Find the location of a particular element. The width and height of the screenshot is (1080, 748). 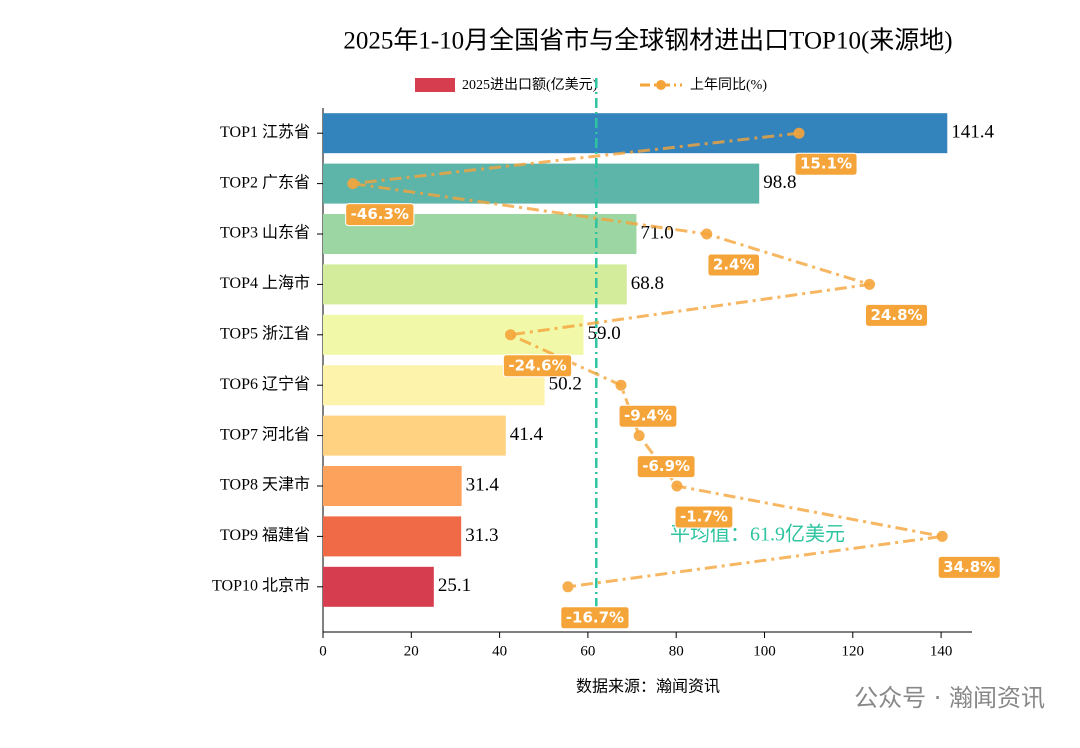

bar-value-label: 25.1 is located at coordinates (454, 585).